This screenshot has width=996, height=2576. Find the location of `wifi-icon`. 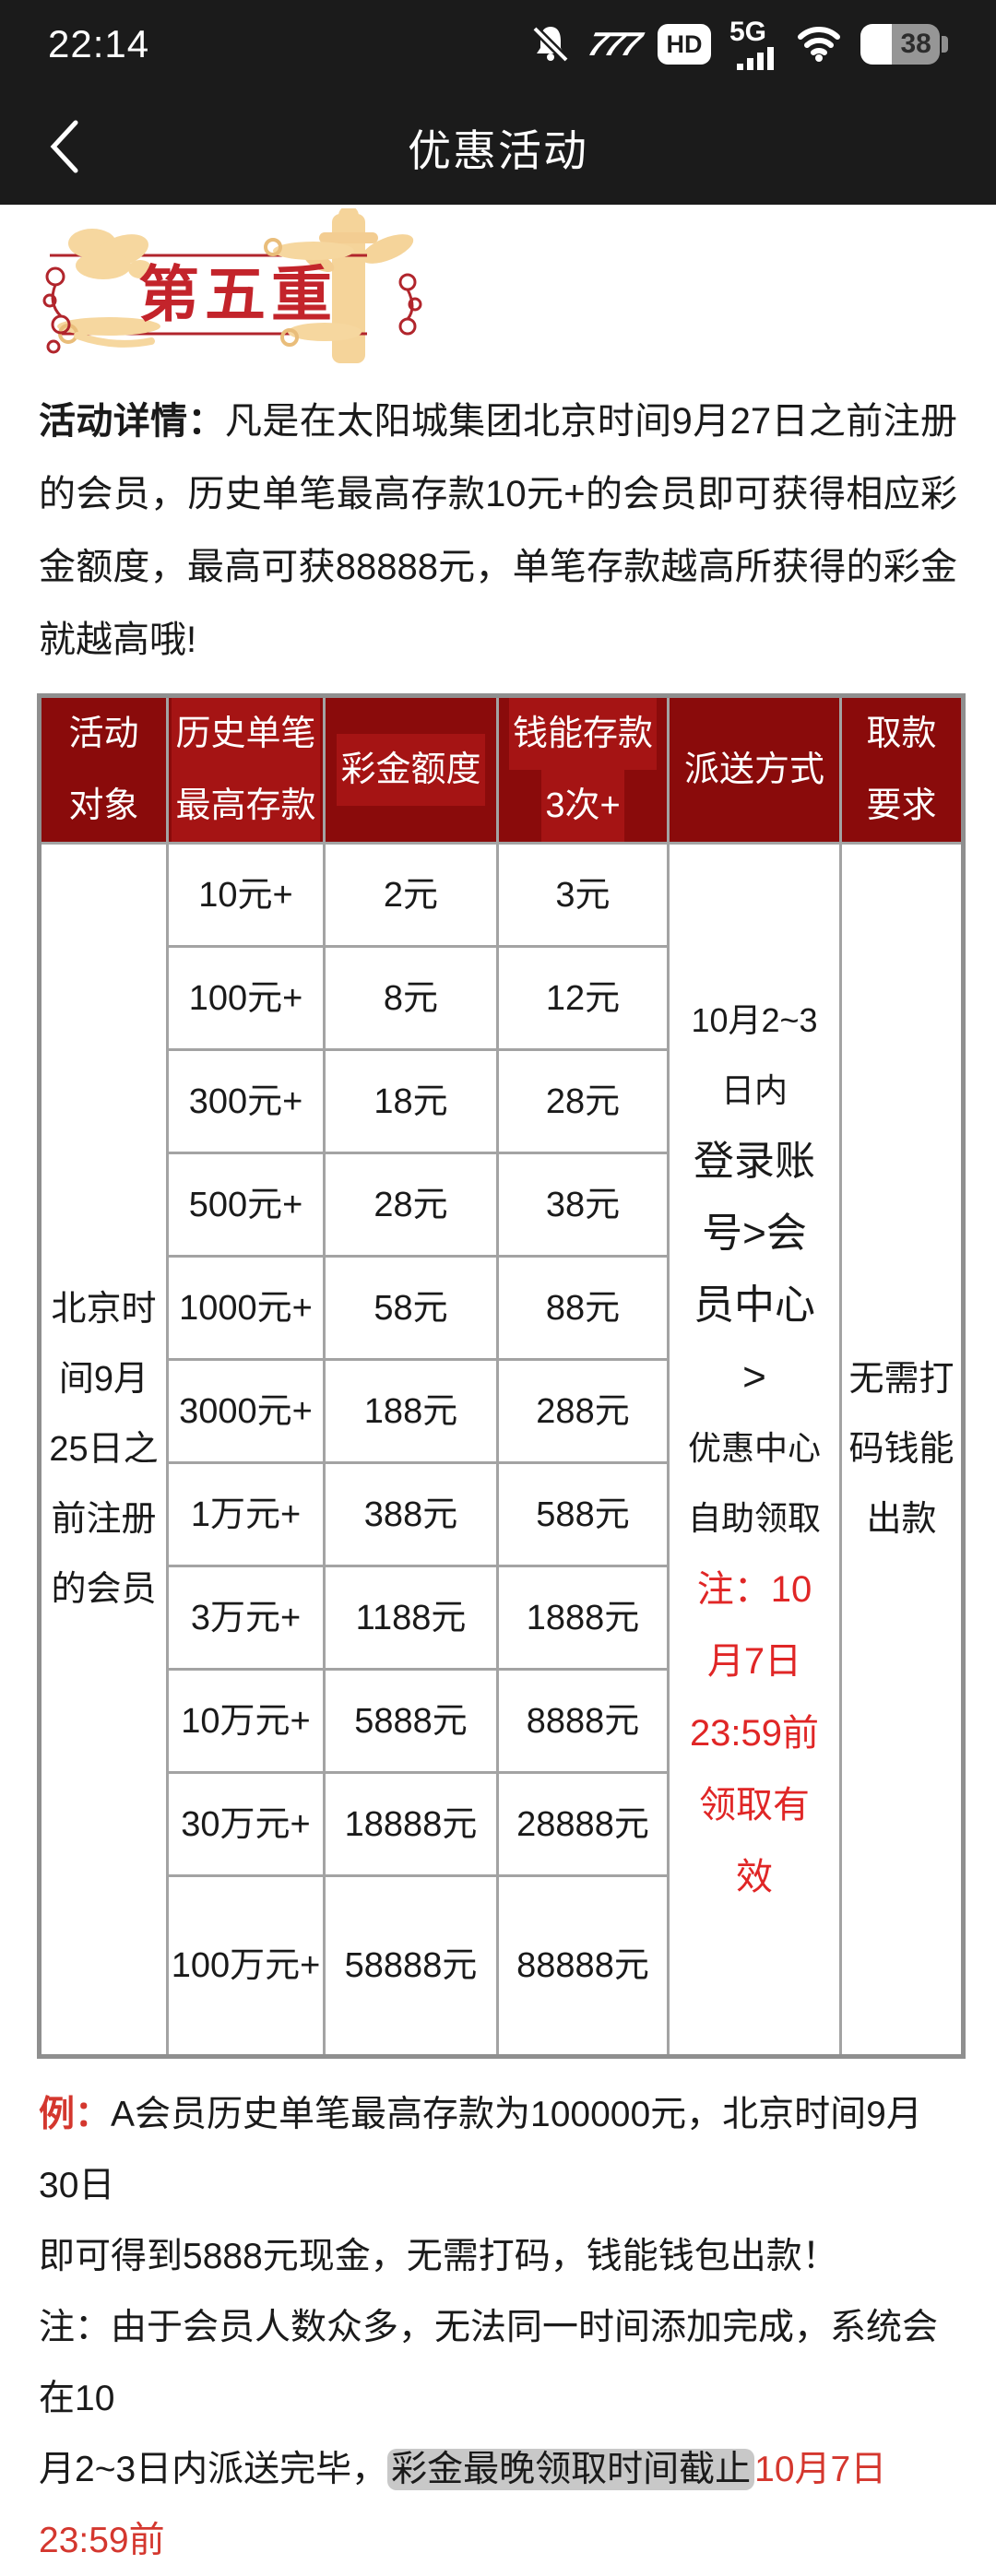

wifi-icon is located at coordinates (819, 44).